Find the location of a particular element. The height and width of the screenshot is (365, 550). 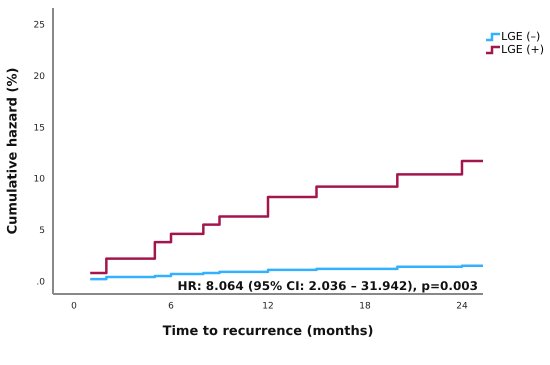

y-tick-label: 25 is located at coordinates (39, 25).